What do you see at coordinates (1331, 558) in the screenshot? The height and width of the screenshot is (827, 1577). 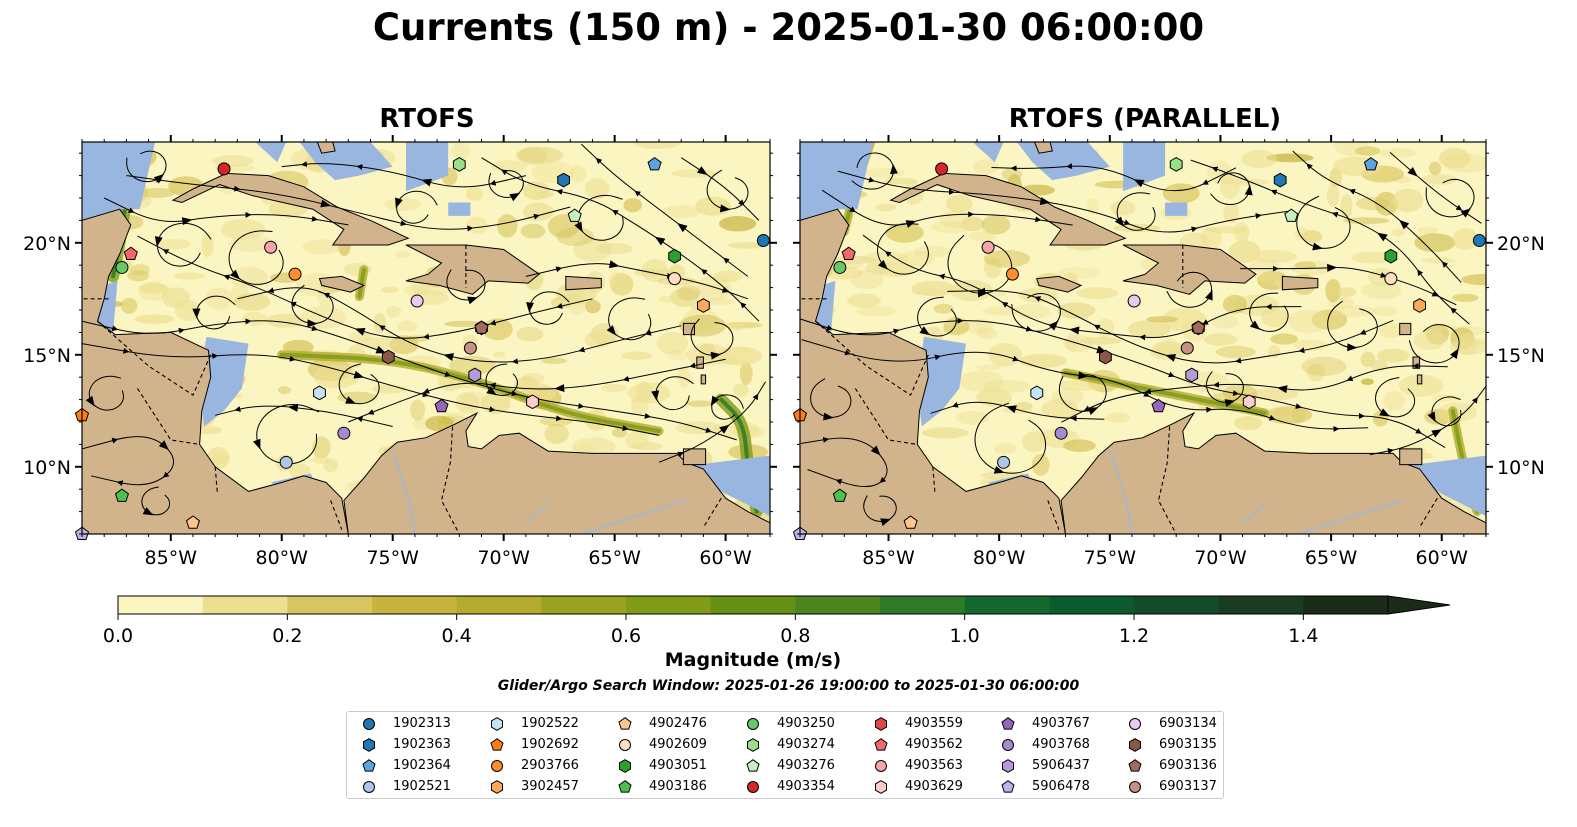 I see `x-tick-label: 65°W` at bounding box center [1331, 558].